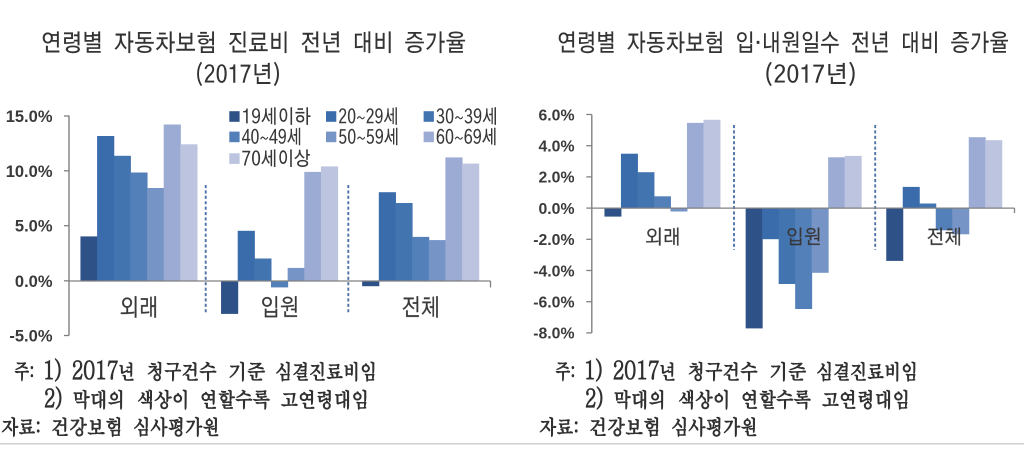  I want to click on svg-text: 15.0%, so click(29, 117).